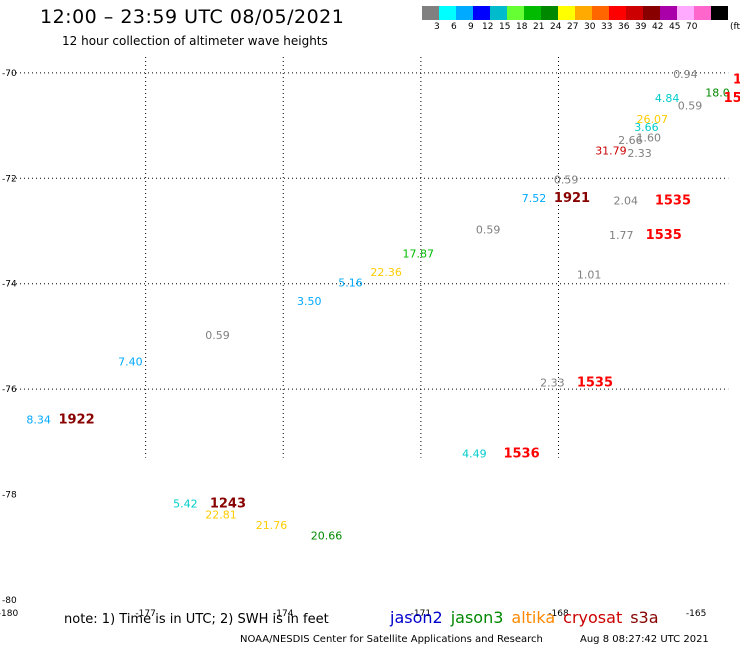 The image size is (740, 650). I want to click on legend-jason3: jason3, so click(477, 617).